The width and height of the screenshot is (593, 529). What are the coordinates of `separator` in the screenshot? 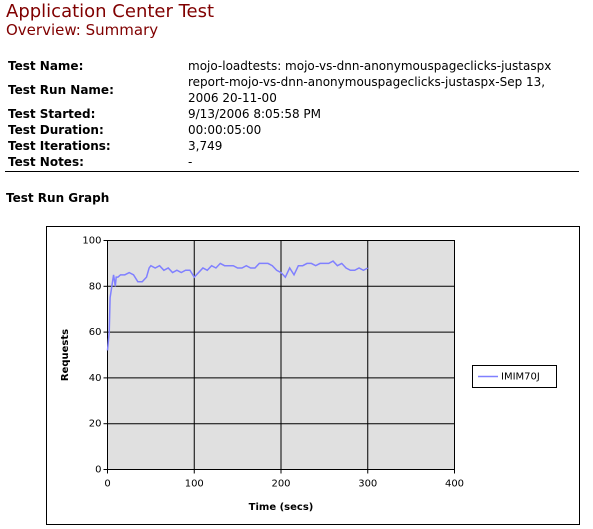 It's located at (292, 171).